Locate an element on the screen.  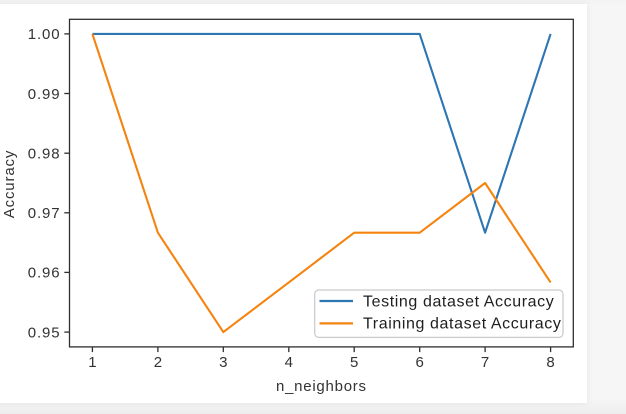
svg-text: Accuracy is located at coordinates (9, 184).